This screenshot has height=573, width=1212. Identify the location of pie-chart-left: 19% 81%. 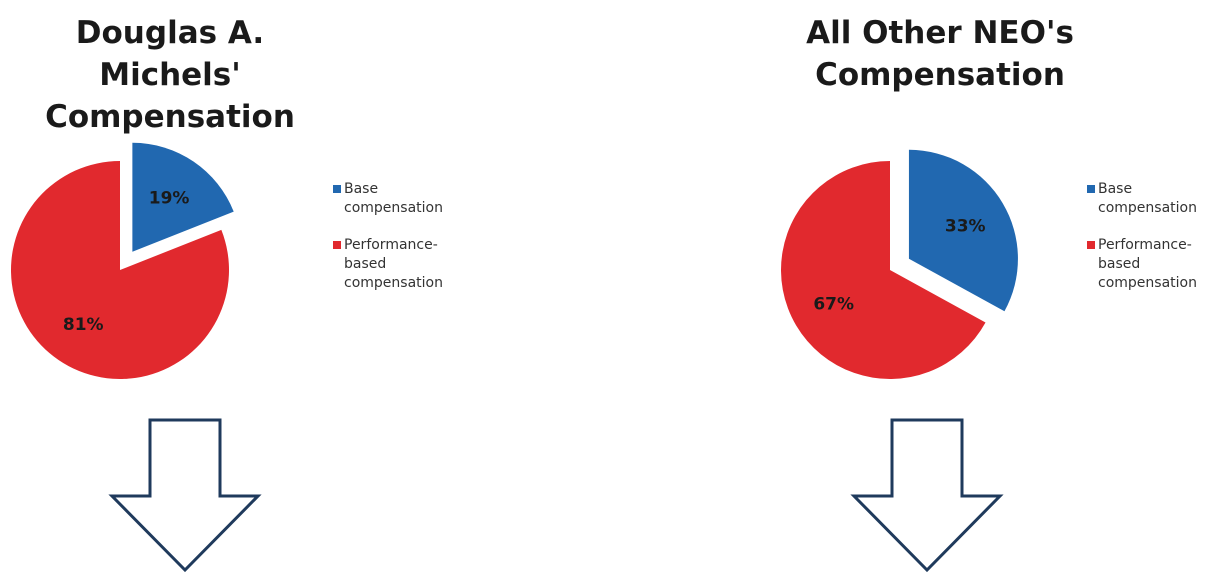
(122, 260).